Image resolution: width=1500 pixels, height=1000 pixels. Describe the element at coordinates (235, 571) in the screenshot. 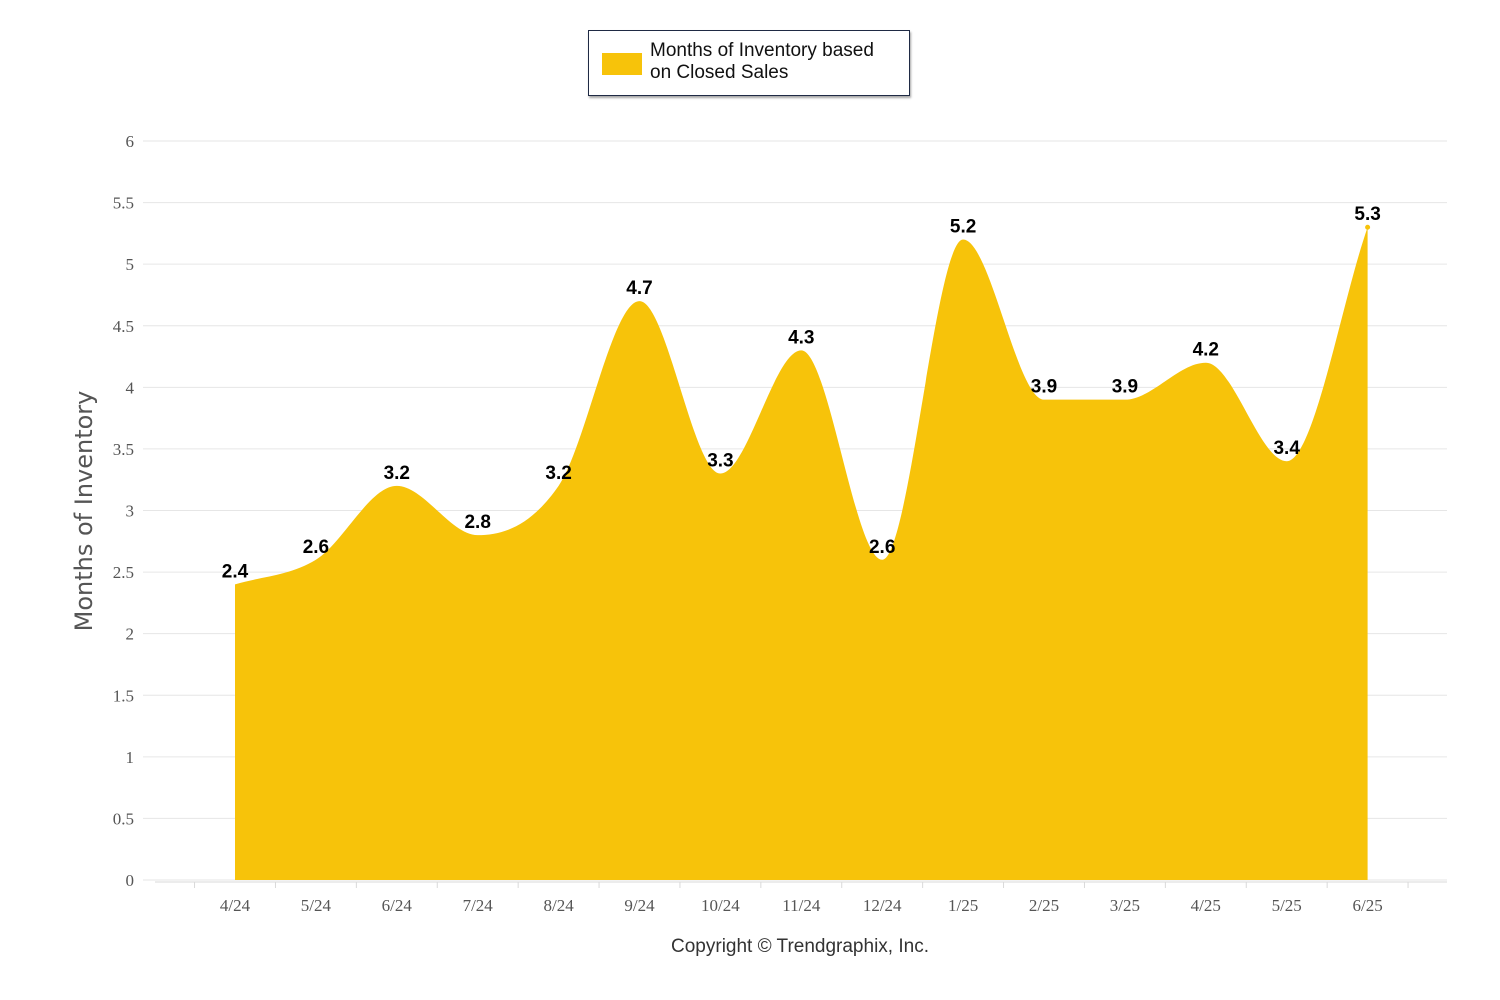

I see `data-label: 2.4` at that location.